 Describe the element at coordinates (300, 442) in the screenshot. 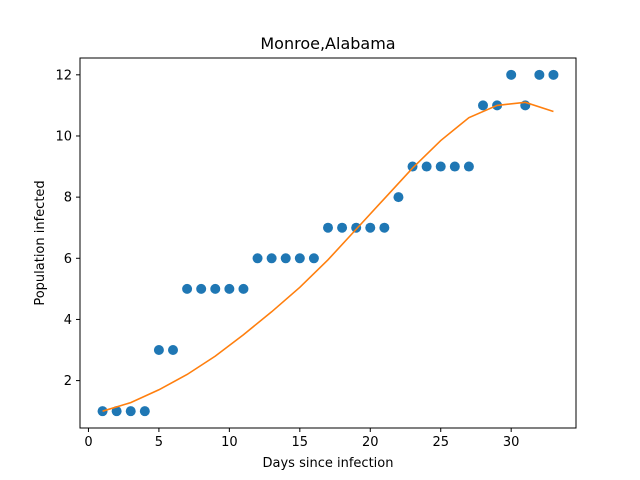

I see `x-tick-label: 15` at that location.